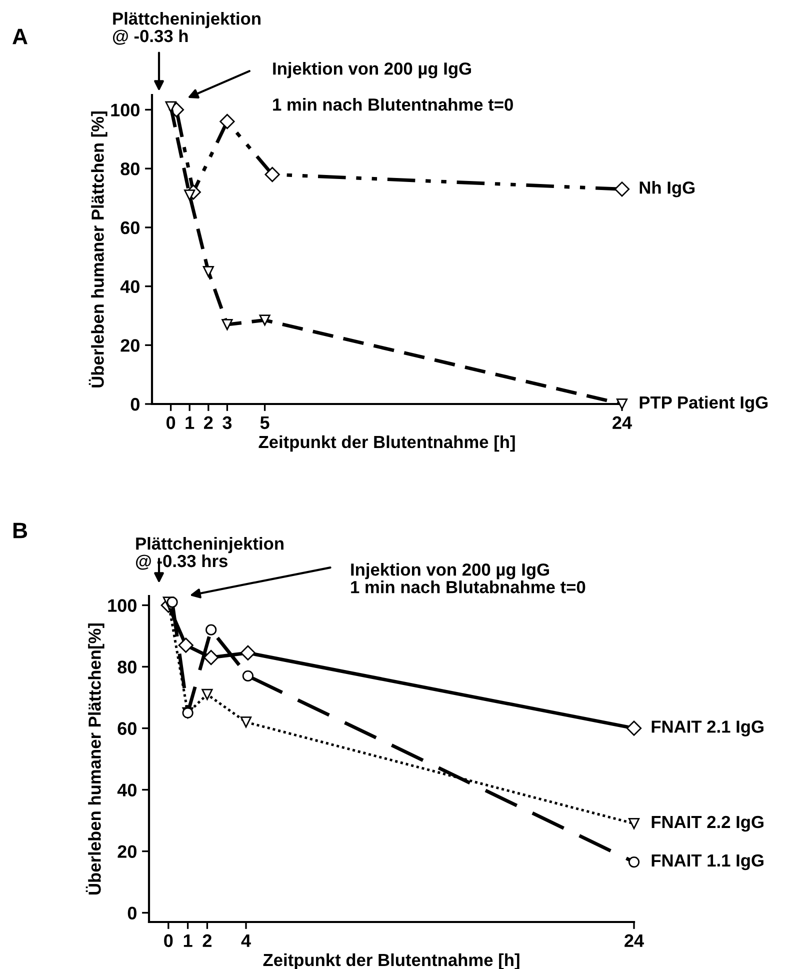 The image size is (801, 969). Describe the element at coordinates (186, 28) in the screenshot. I see `text: Plättcheninjektion @ -0.33 h` at that location.